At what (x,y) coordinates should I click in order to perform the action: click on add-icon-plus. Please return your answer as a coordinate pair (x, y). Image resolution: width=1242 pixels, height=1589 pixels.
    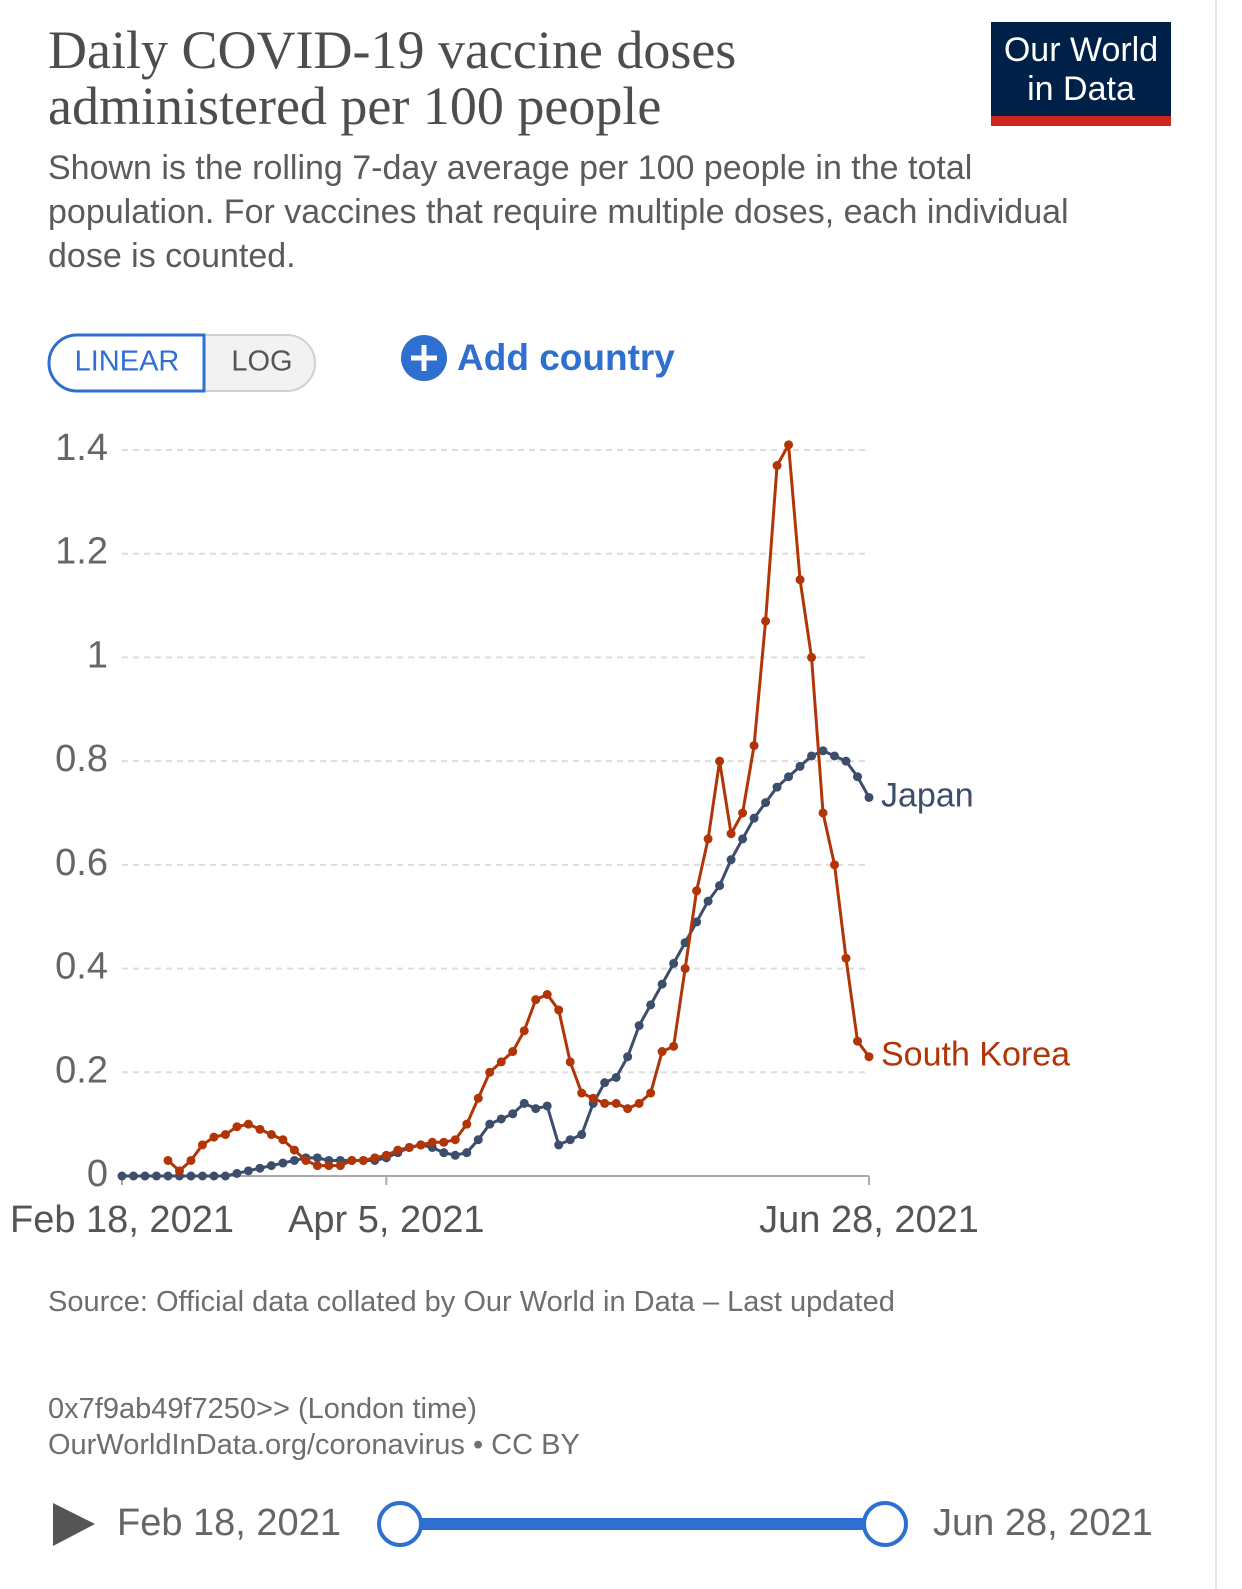
    Looking at the image, I should click on (424, 358).